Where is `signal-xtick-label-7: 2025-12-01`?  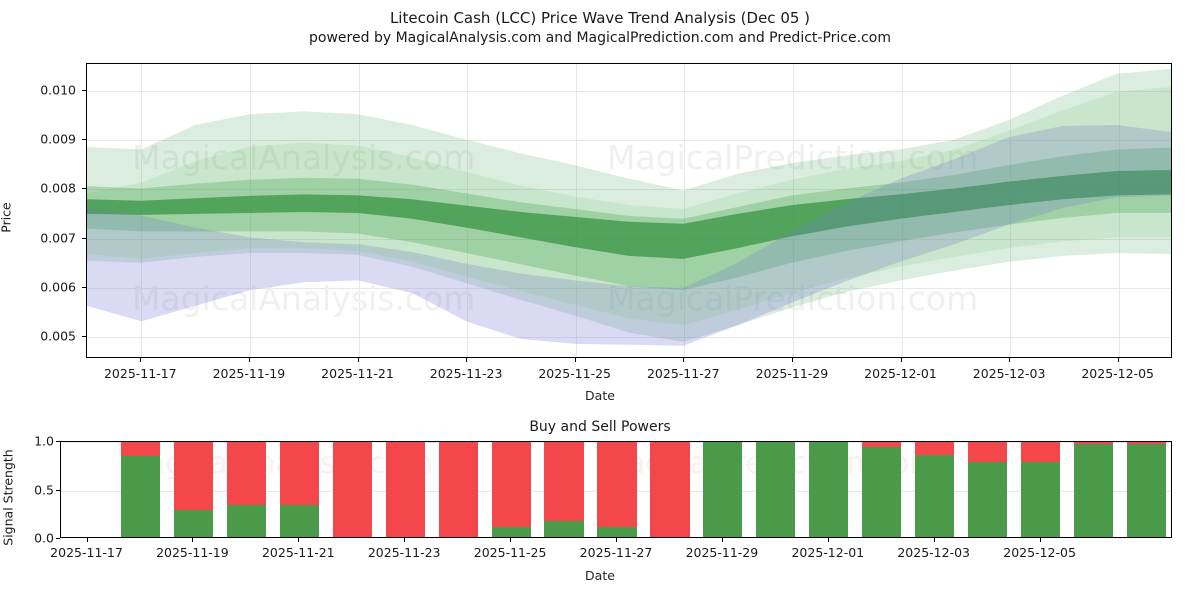 signal-xtick-label-7: 2025-12-01 is located at coordinates (828, 552).